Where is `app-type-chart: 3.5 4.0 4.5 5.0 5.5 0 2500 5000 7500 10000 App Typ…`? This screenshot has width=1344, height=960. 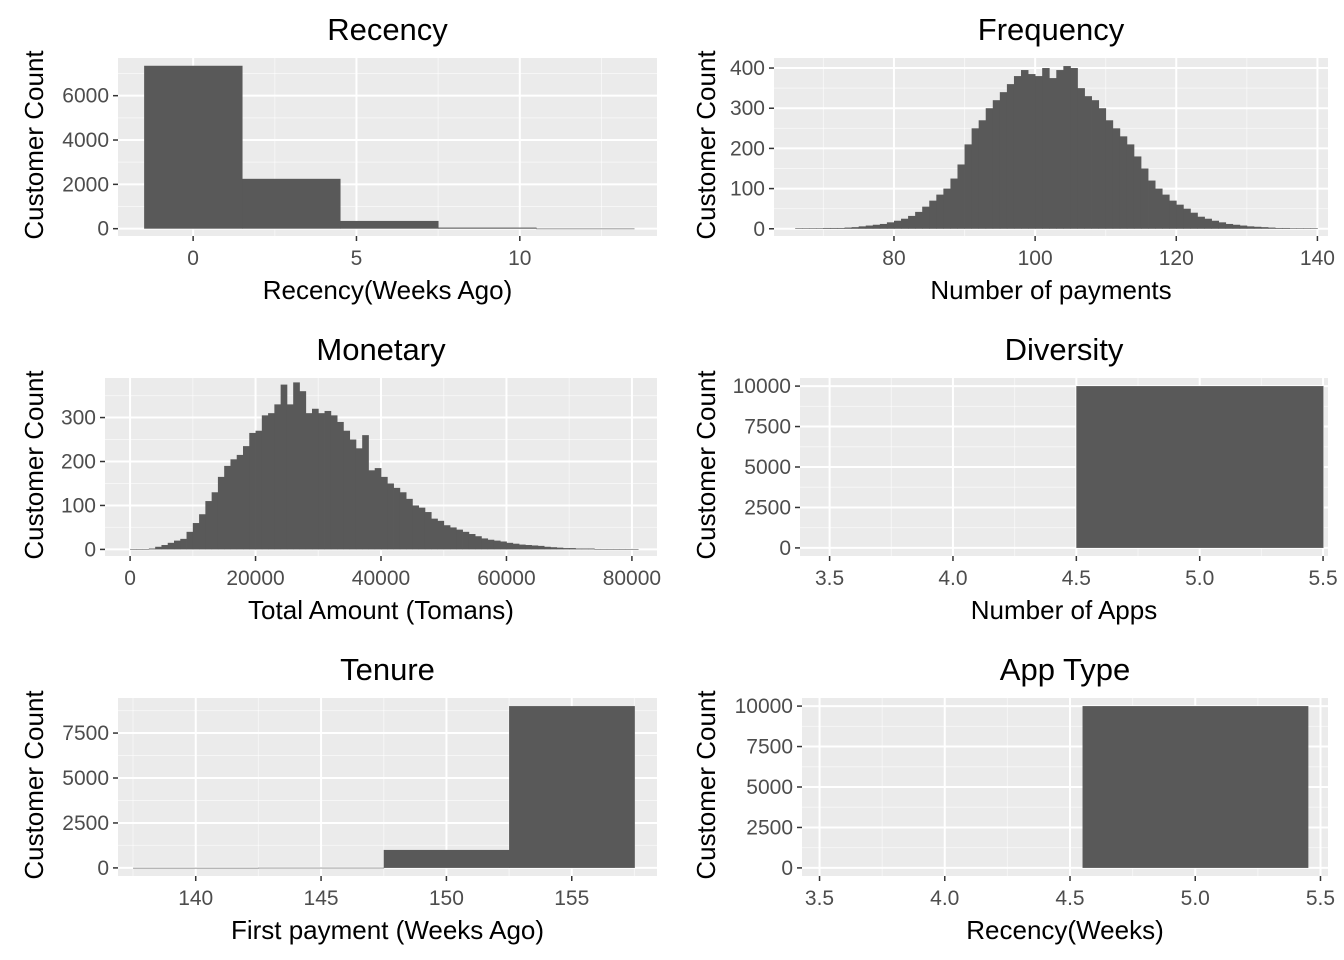 app-type-chart: 3.5 4.0 4.5 5.0 5.5 0 2500 5000 7500 10000 App Typ… is located at coordinates (1013, 798).